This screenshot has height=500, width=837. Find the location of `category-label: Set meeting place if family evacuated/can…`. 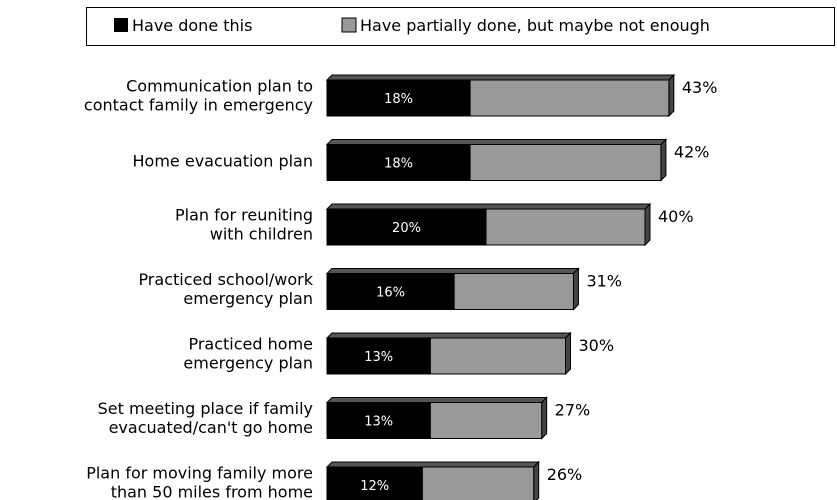

category-label: Set meeting place if family evacuated/can… is located at coordinates (205, 418).